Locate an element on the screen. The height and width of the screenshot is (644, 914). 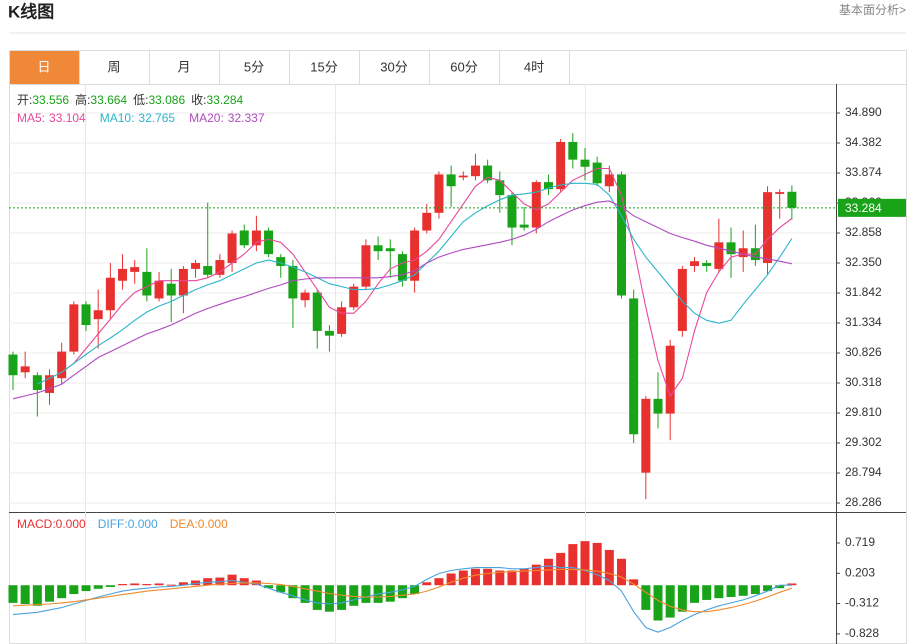
legend-name: MA10: is located at coordinates (117, 118).